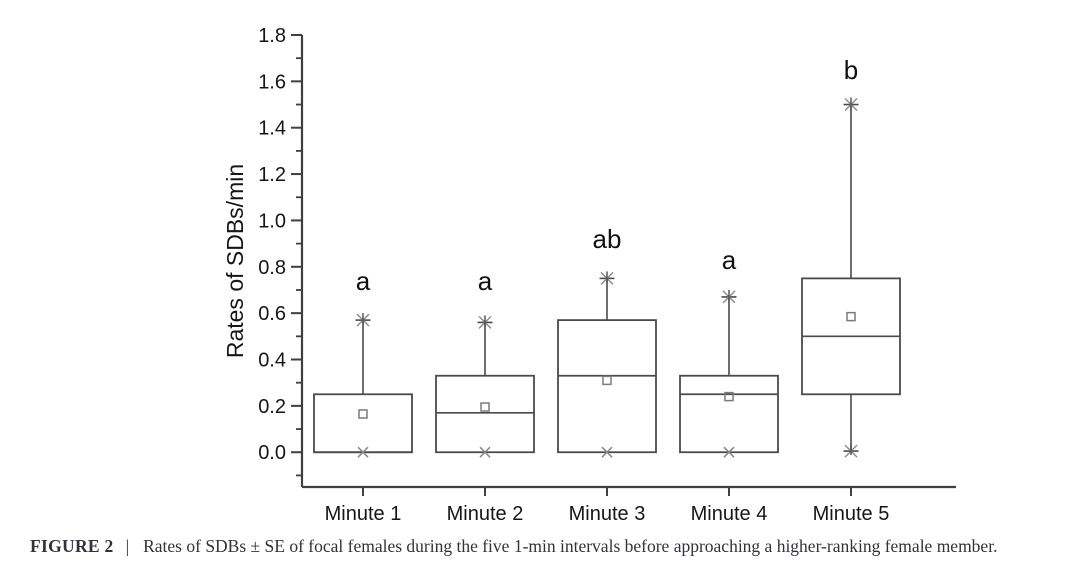 The image size is (1080, 573). Describe the element at coordinates (607, 514) in the screenshot. I see `x-label-minute-3: Minute 3` at that location.